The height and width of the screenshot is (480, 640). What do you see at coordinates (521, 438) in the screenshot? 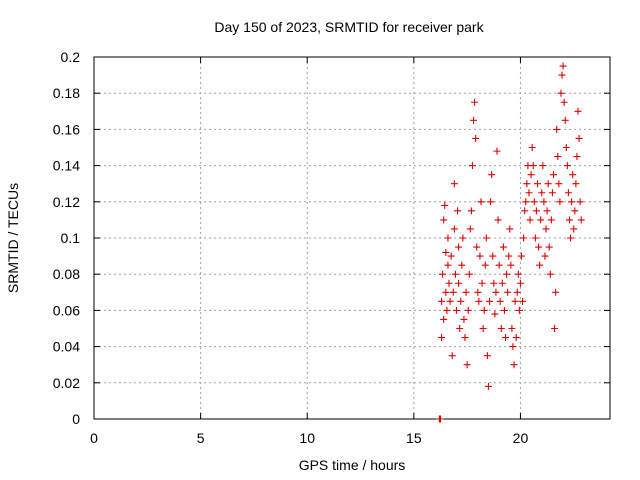
I see `x-tick-label: 20` at bounding box center [521, 438].